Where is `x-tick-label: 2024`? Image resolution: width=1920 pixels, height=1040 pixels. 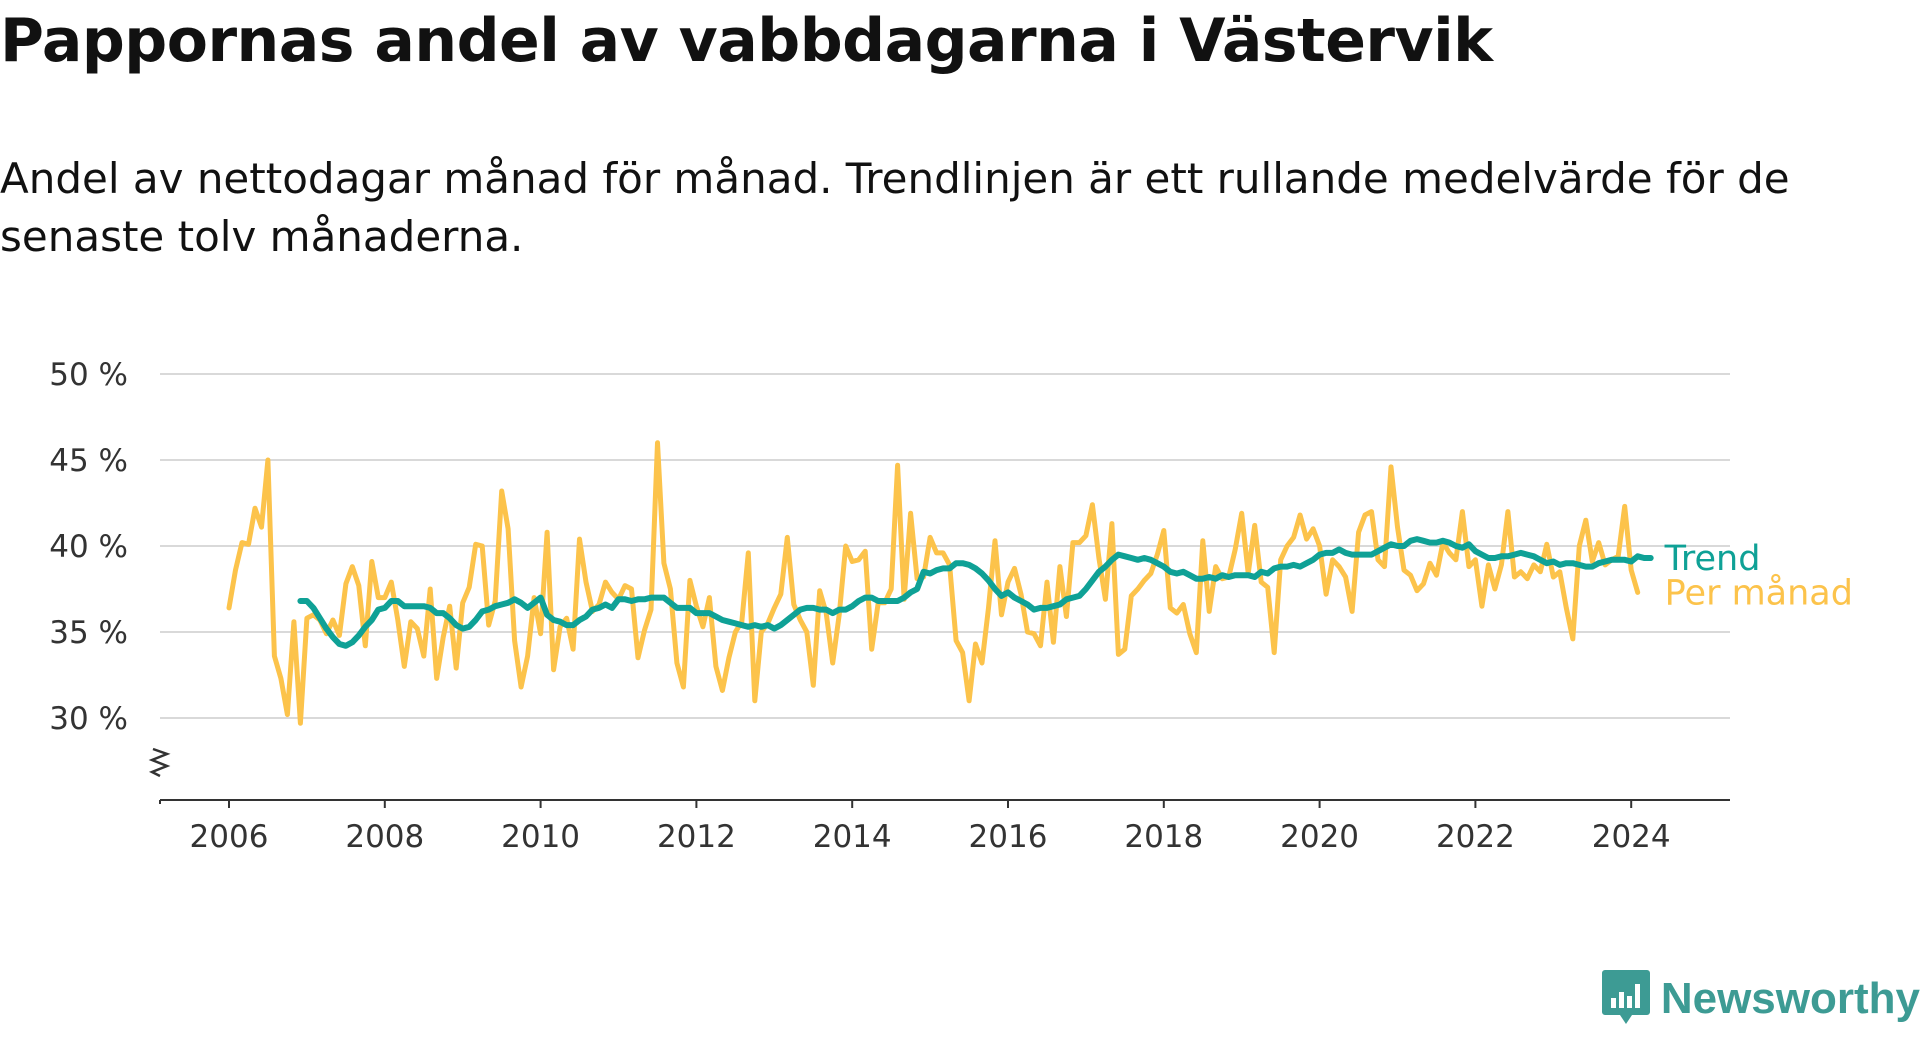 x-tick-label: 2024 is located at coordinates (1631, 837).